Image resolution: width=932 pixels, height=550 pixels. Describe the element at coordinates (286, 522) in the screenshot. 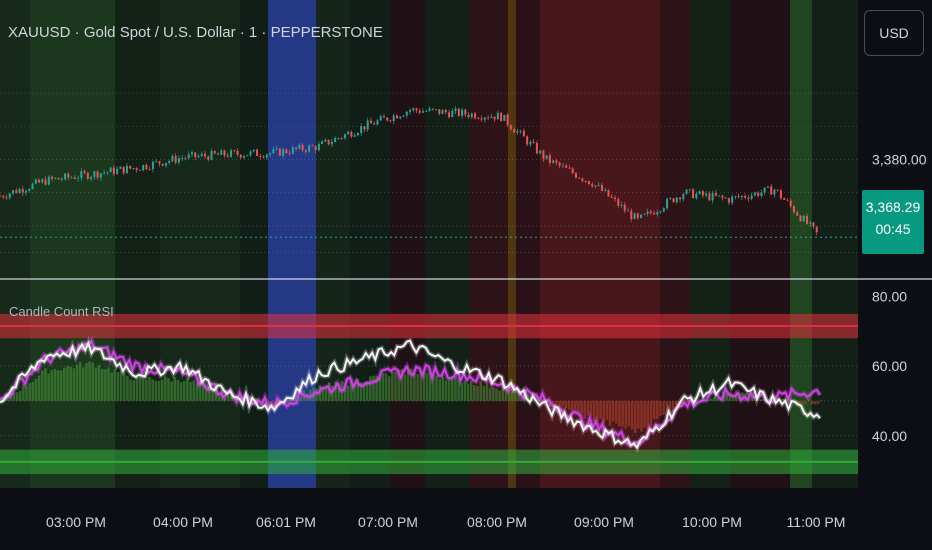

I see `time-tick-label: 06:01 PM` at that location.